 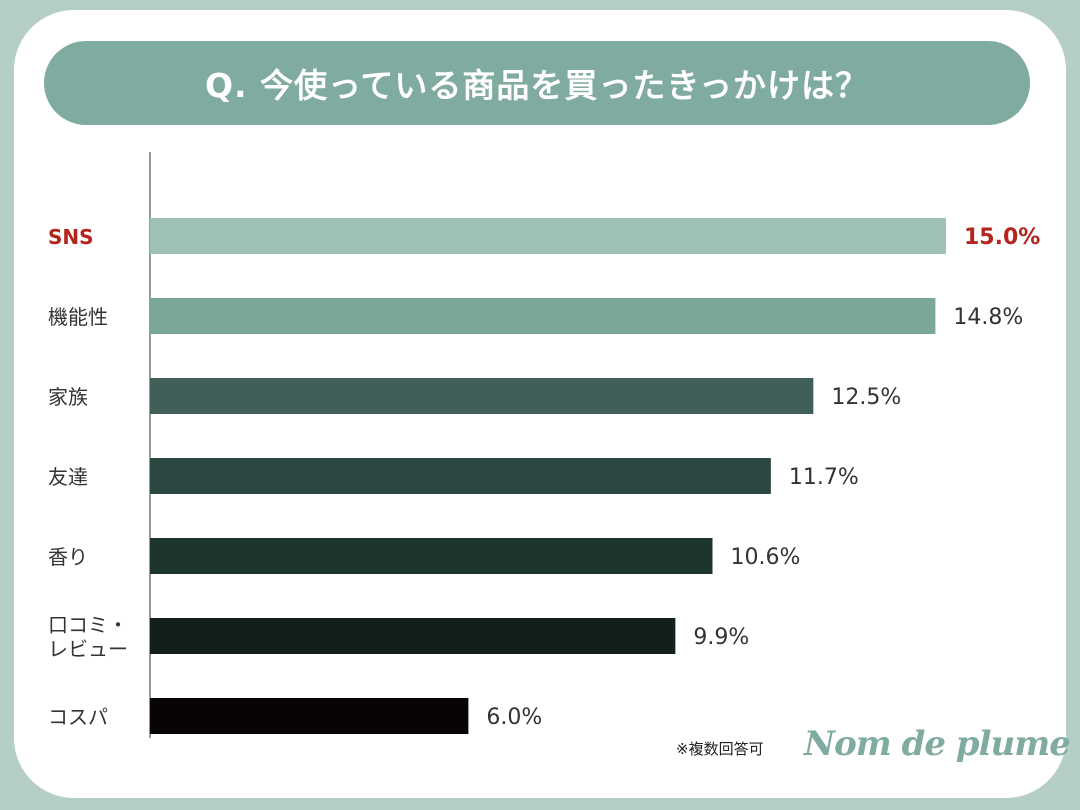 I want to click on category-label: SNS, so click(x=71, y=237).